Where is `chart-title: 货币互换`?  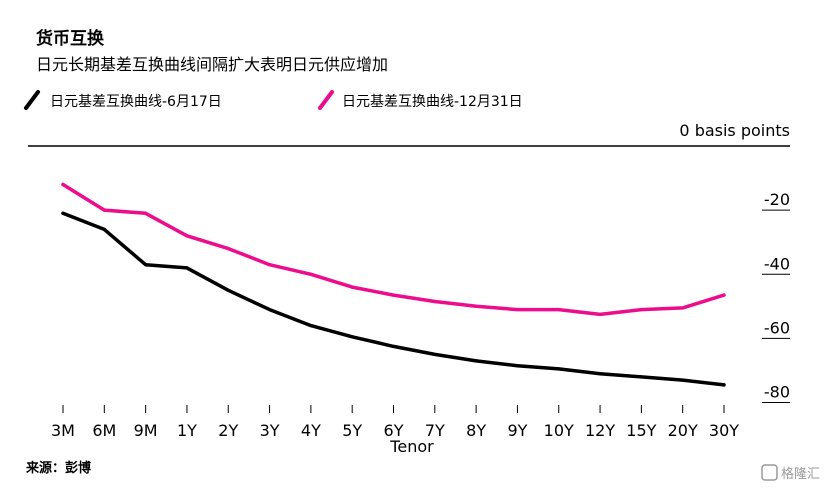 chart-title: 货币互换 is located at coordinates (70, 38).